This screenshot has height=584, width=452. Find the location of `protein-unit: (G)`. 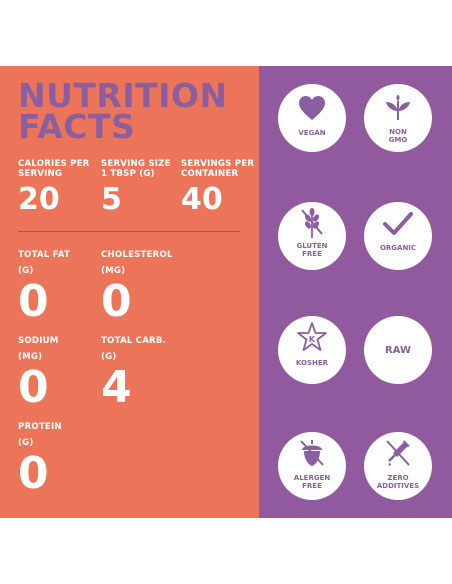

protein-unit: (G) is located at coordinates (26, 443).